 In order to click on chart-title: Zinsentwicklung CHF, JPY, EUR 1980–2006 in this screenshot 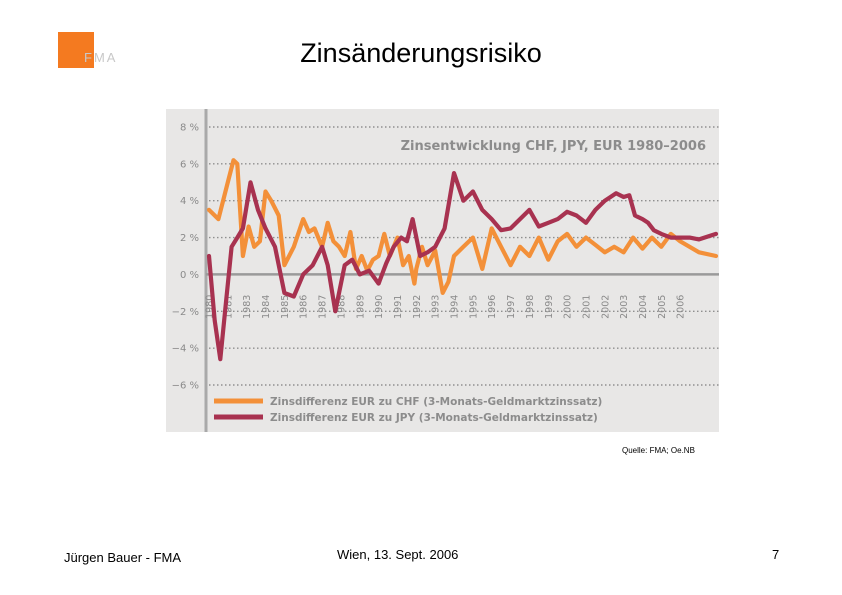, I will do `click(553, 146)`.